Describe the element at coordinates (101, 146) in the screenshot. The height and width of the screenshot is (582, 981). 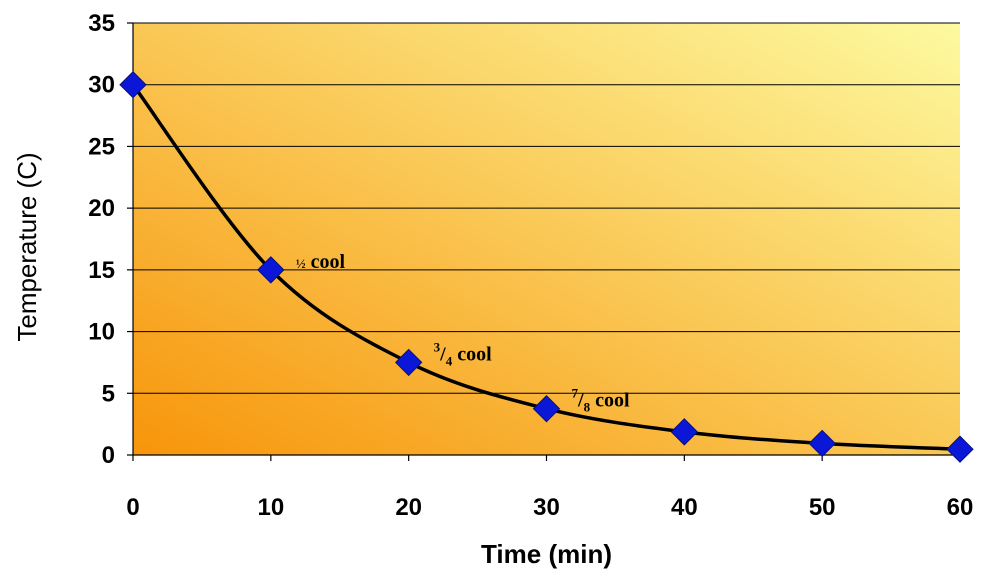
I see `y-tick-label: 25` at that location.